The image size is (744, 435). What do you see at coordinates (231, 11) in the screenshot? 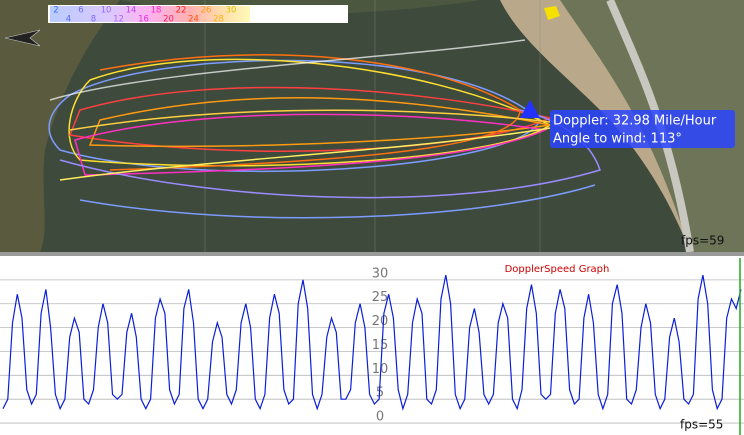
I see `legend-label: 30` at bounding box center [231, 11].